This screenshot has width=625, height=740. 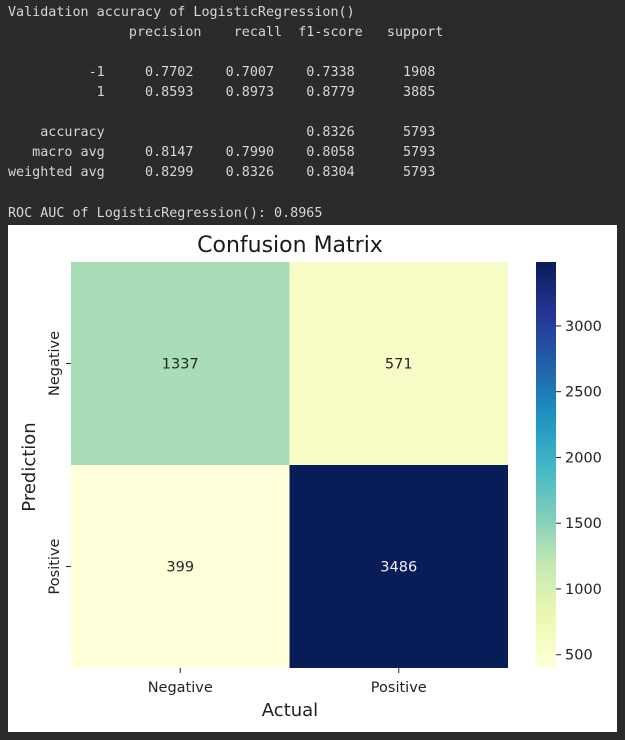 I want to click on cell-value-label: 571, so click(x=399, y=365).